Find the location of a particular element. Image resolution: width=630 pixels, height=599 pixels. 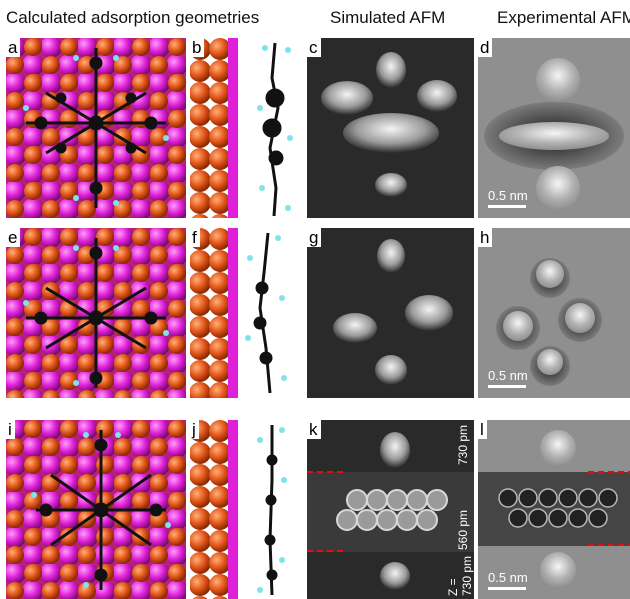

panel-a-top-view: a is located at coordinates (96, 128).